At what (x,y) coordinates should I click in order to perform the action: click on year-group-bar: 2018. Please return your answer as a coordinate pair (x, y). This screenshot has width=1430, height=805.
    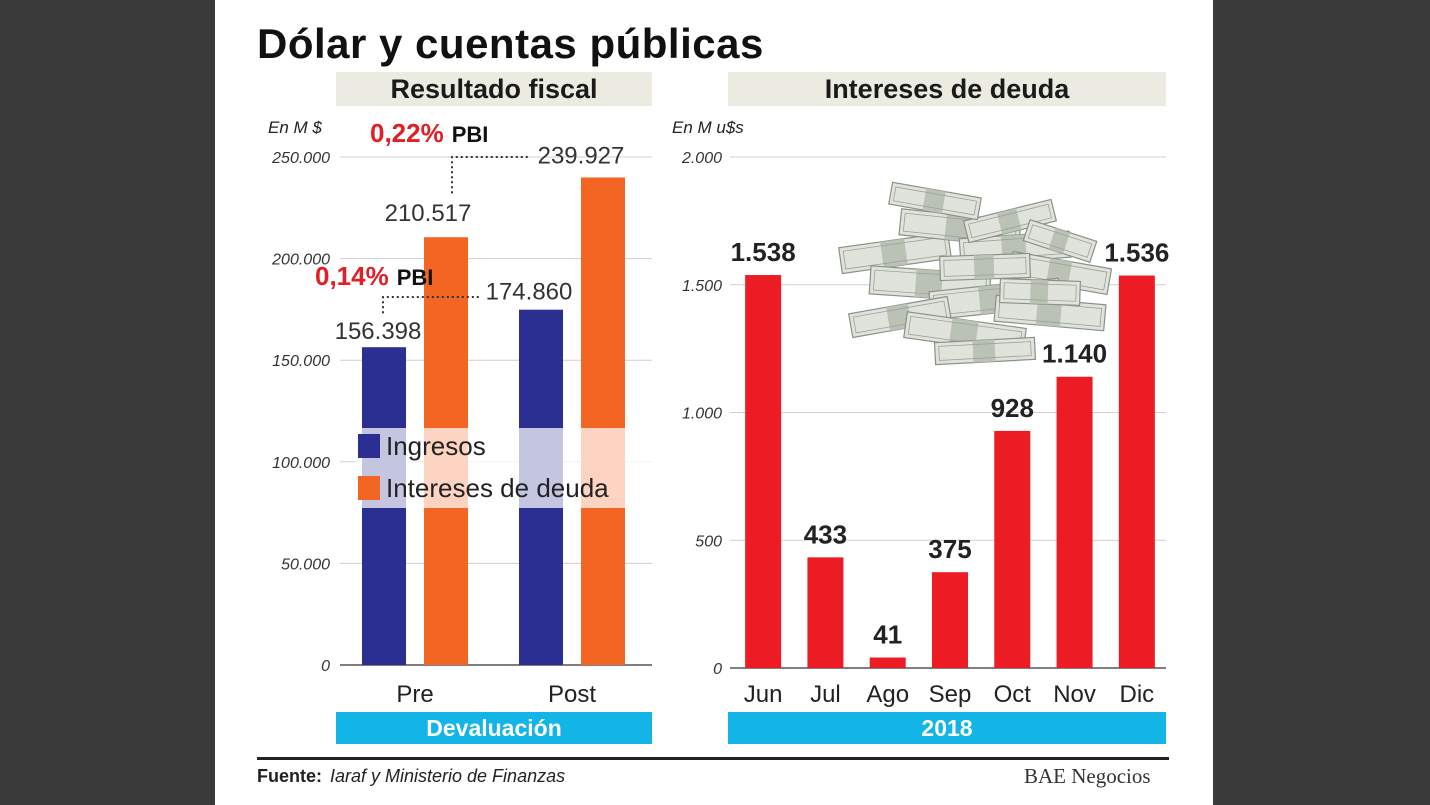
    Looking at the image, I should click on (947, 728).